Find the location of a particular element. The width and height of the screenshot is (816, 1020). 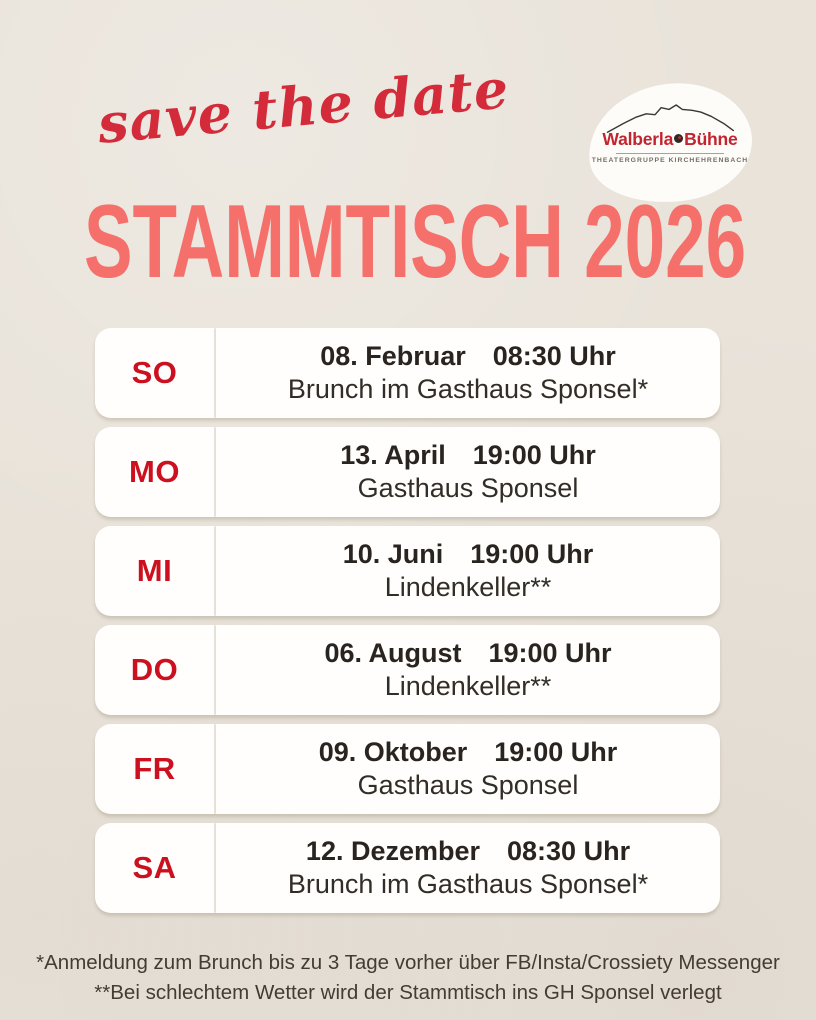

event-date: 13. April is located at coordinates (393, 454).